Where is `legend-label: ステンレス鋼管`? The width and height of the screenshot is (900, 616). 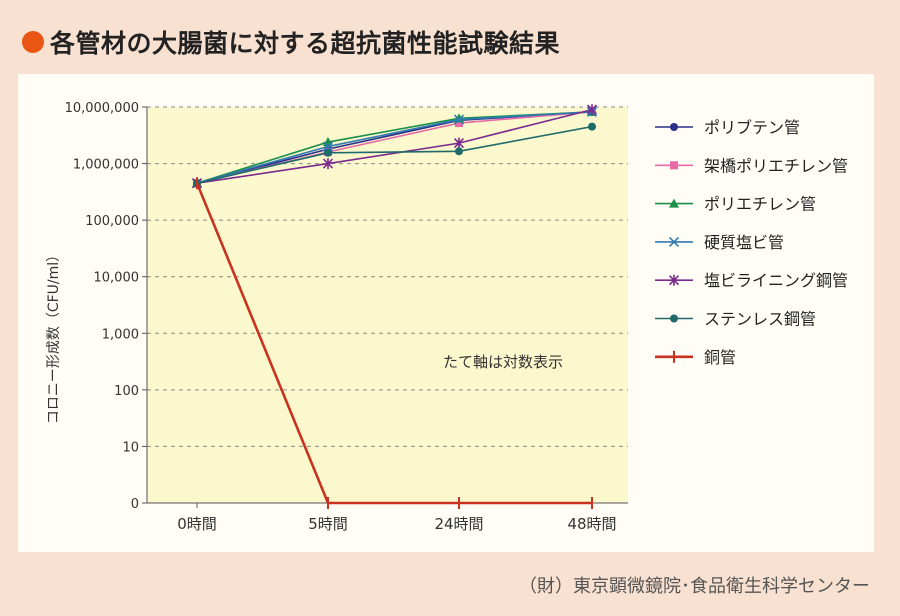 legend-label: ステンレス鋼管 is located at coordinates (760, 319).